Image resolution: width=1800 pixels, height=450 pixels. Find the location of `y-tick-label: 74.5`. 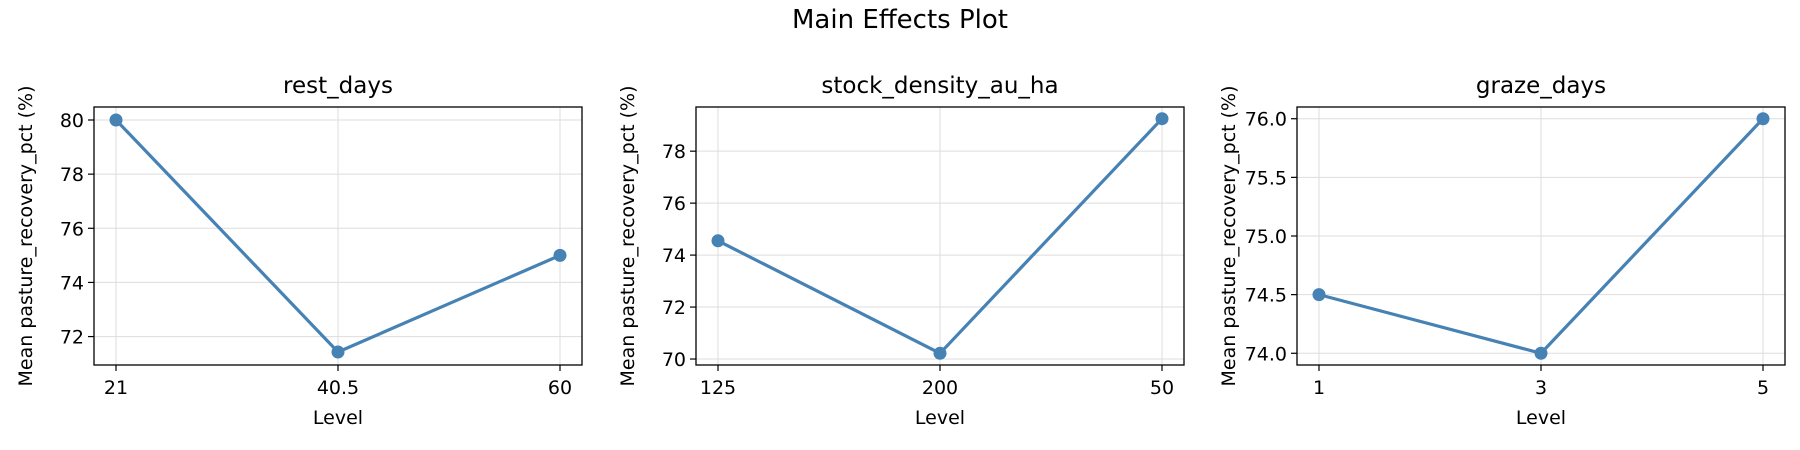

y-tick-label: 74.5 is located at coordinates (1266, 296).